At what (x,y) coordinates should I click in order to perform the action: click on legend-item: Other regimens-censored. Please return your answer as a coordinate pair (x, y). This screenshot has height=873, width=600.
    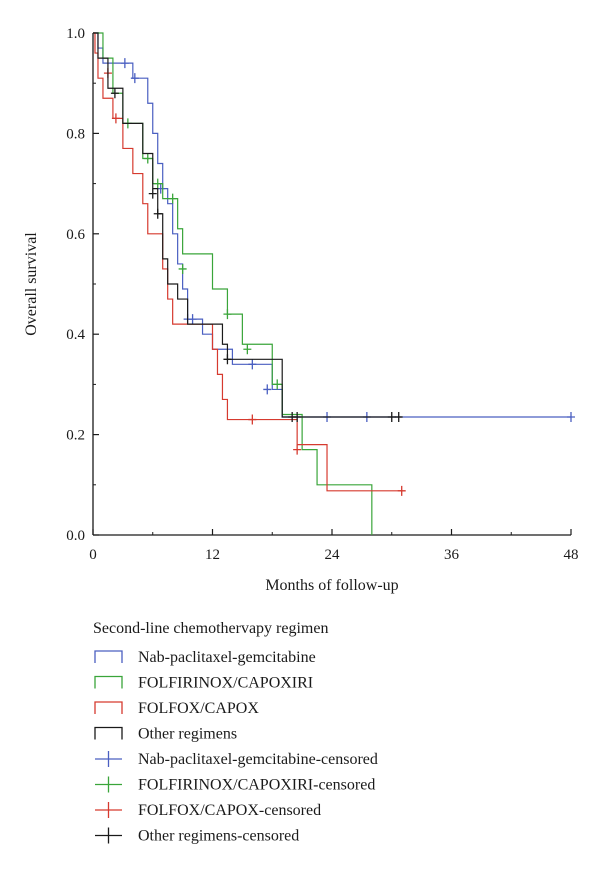
    Looking at the image, I should click on (197, 836).